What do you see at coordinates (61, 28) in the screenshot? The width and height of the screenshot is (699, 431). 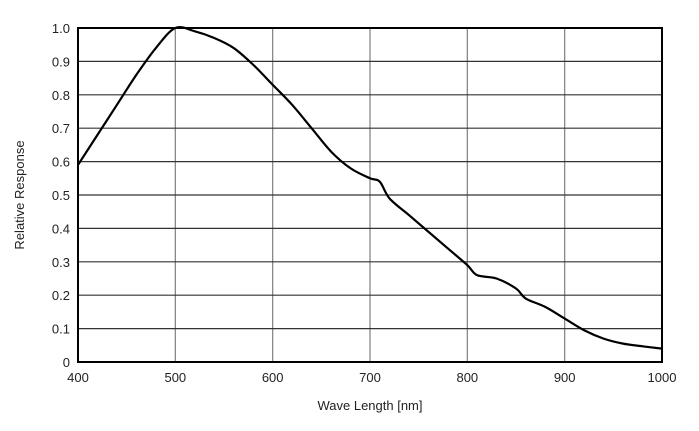 I see `y-tick-label: 1.0` at bounding box center [61, 28].